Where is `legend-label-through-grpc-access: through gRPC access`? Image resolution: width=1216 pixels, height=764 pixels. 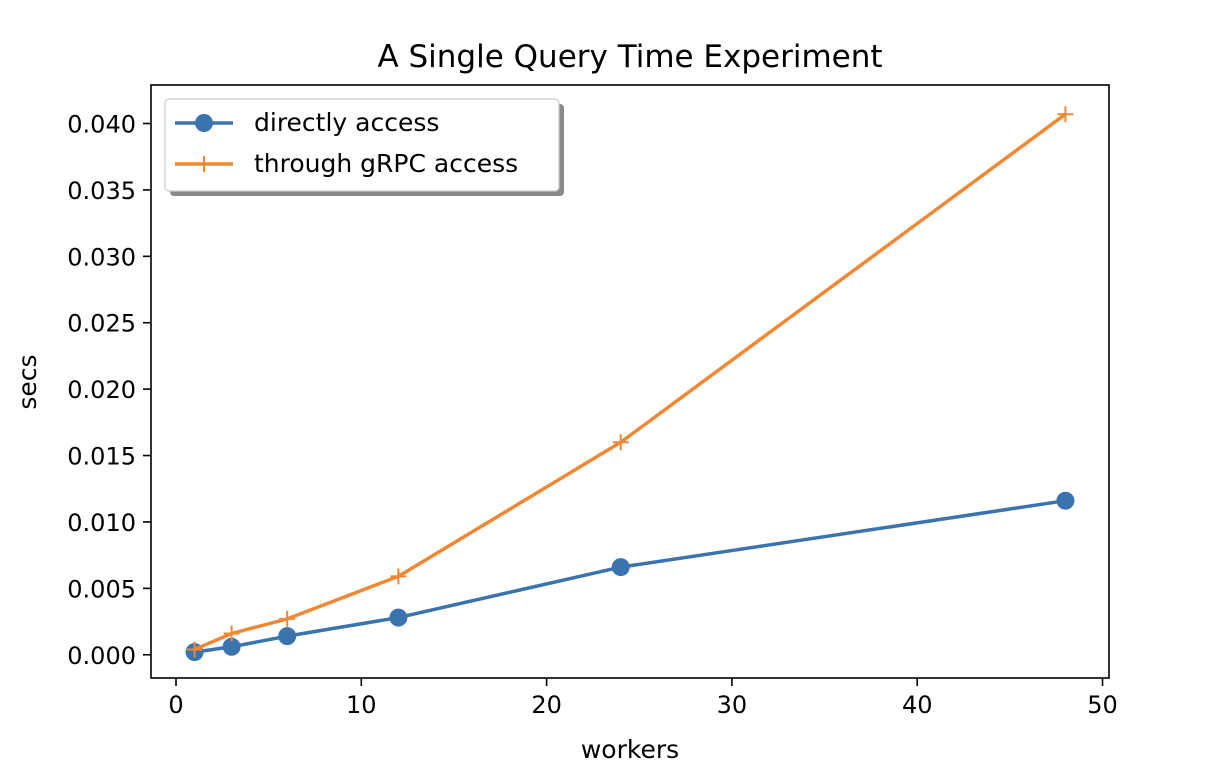 legend-label-through-grpc-access: through gRPC access is located at coordinates (386, 163).